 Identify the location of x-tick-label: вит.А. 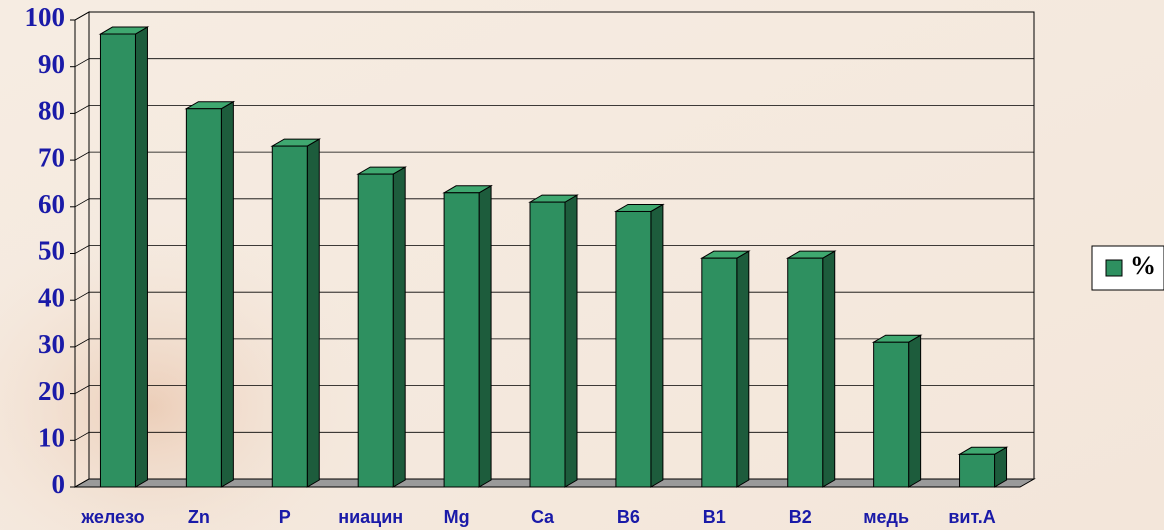
(971, 517).